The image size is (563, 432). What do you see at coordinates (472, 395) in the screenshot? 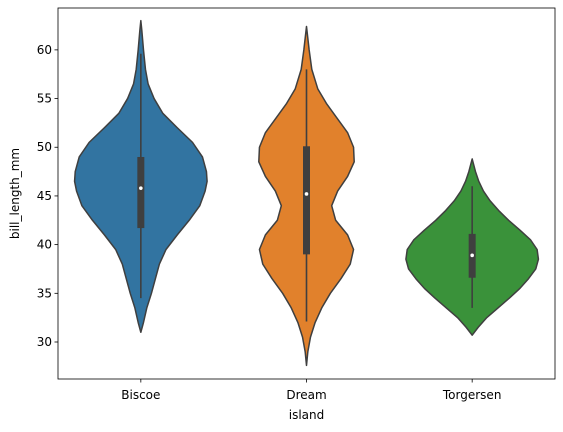
I see `x-tick-label: Torgersen` at bounding box center [472, 395].